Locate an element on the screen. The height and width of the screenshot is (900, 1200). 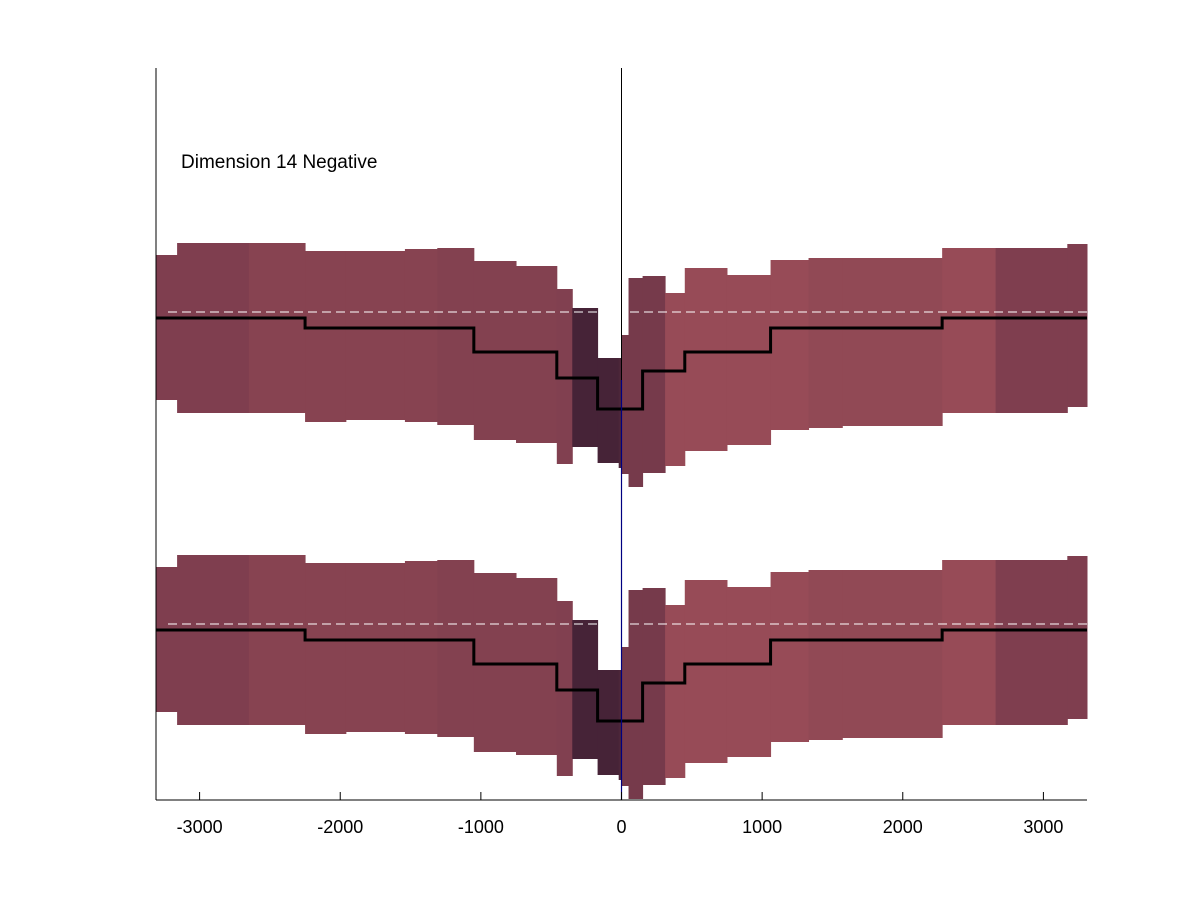
x-tick-label: -3000 is located at coordinates (200, 827).